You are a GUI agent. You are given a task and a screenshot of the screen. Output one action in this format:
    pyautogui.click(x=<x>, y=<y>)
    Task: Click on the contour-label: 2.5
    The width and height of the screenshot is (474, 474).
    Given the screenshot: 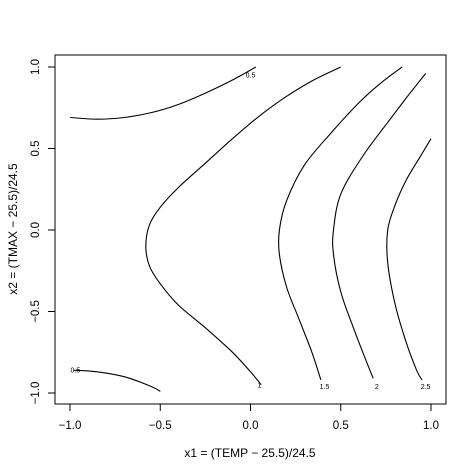 What is the action you would take?
    pyautogui.click(x=426, y=387)
    